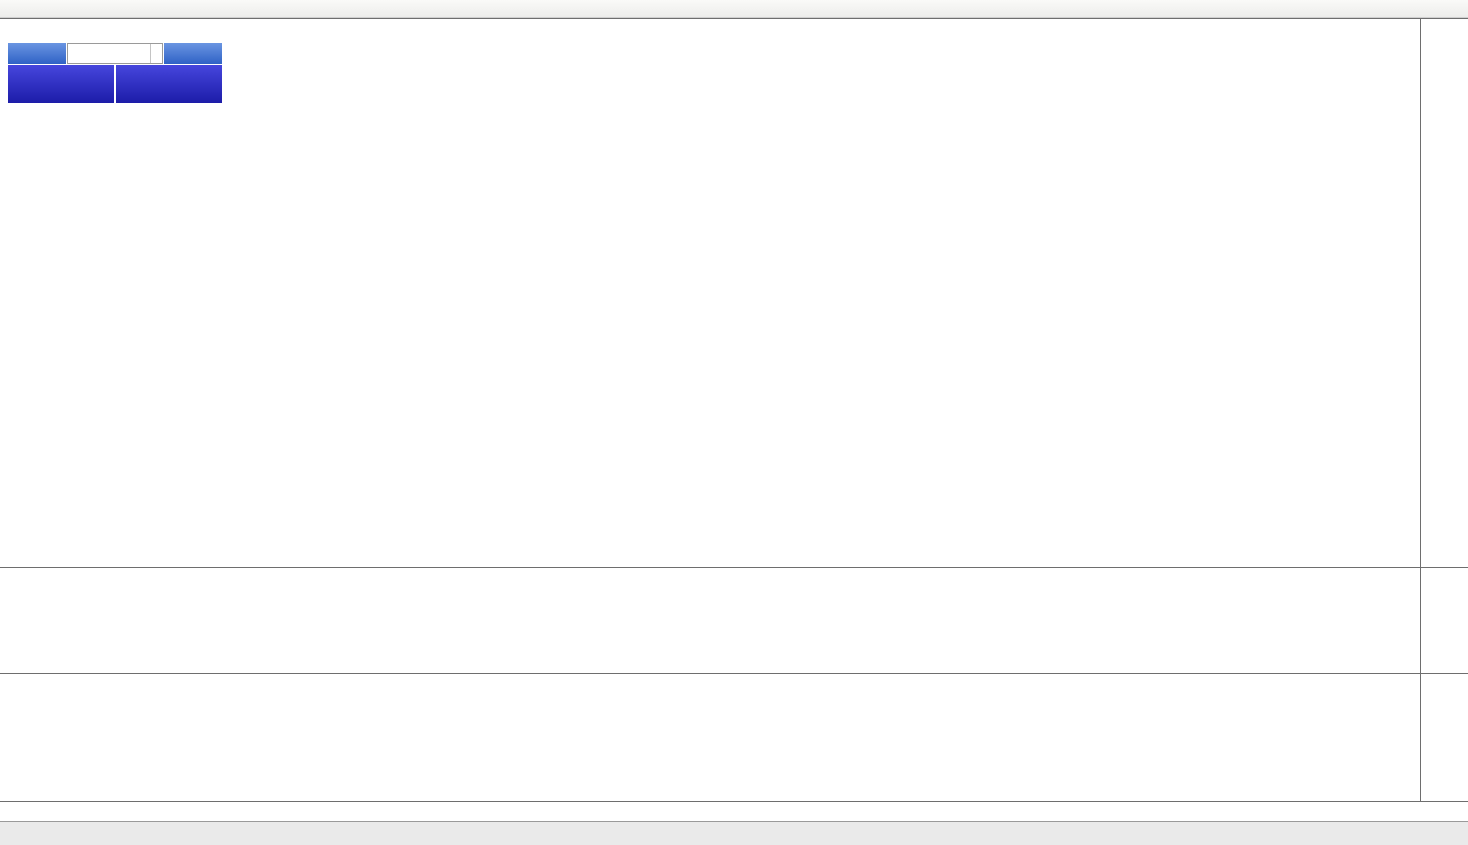  Describe the element at coordinates (1444, 620) in the screenshot. I see `macd-axis` at that location.